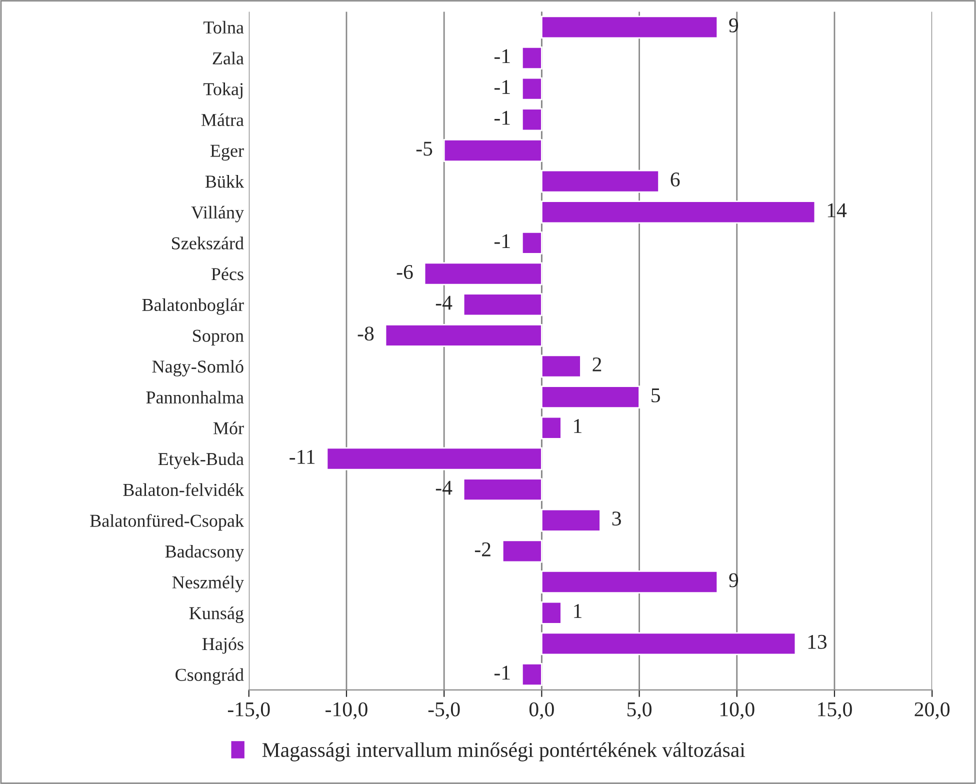 Image resolution: width=976 pixels, height=784 pixels. I want to click on x-tick-label: 20,0, so click(932, 711).